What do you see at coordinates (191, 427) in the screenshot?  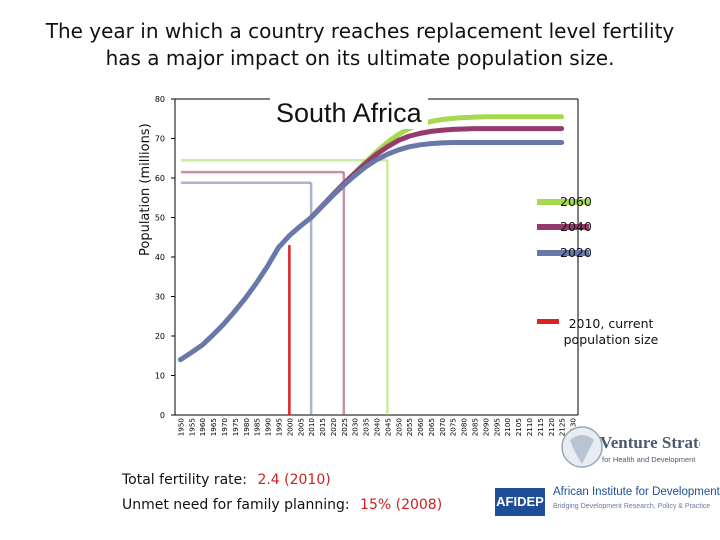 I see `x-tick-label: 1955` at bounding box center [191, 427].